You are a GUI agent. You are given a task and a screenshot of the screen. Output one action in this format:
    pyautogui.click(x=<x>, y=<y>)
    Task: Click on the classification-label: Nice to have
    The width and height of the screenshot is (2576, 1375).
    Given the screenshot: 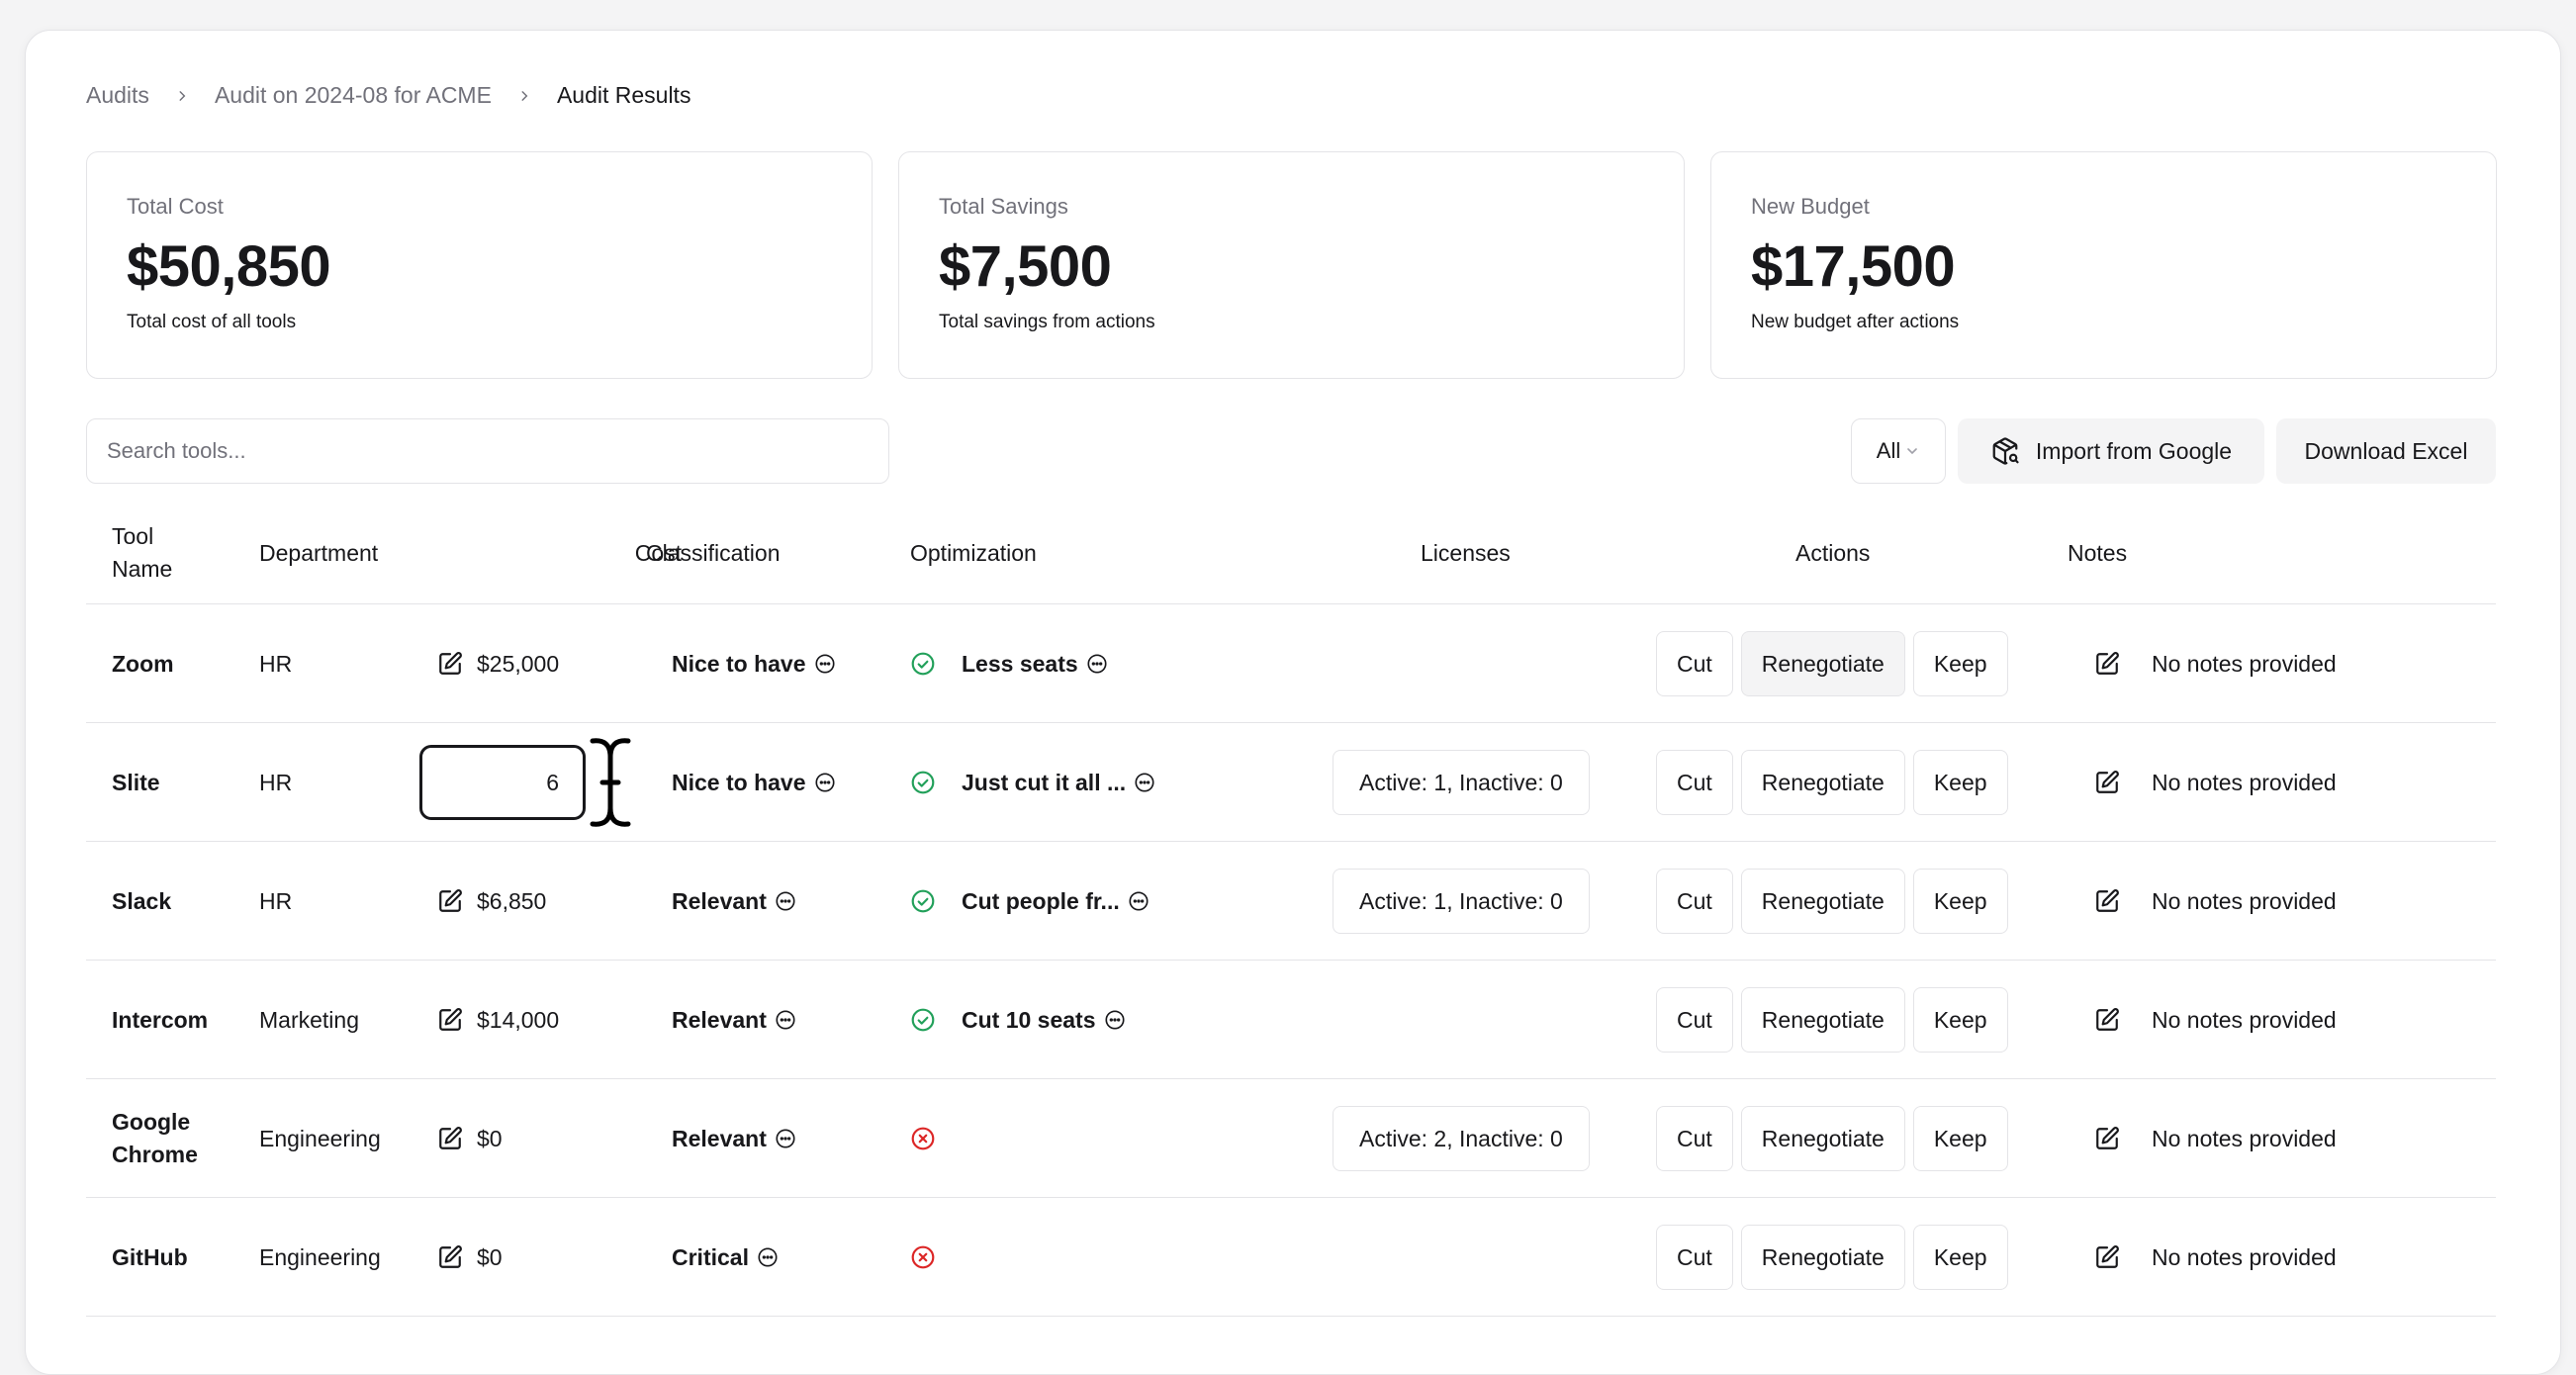 What is the action you would take?
    pyautogui.click(x=739, y=663)
    